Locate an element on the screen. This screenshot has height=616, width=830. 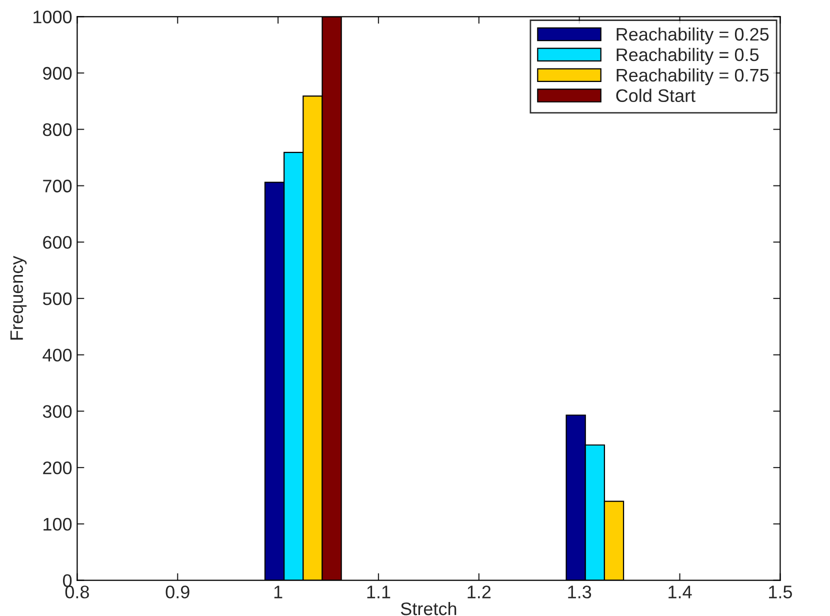
x-tick-label: 1.1 is located at coordinates (378, 592).